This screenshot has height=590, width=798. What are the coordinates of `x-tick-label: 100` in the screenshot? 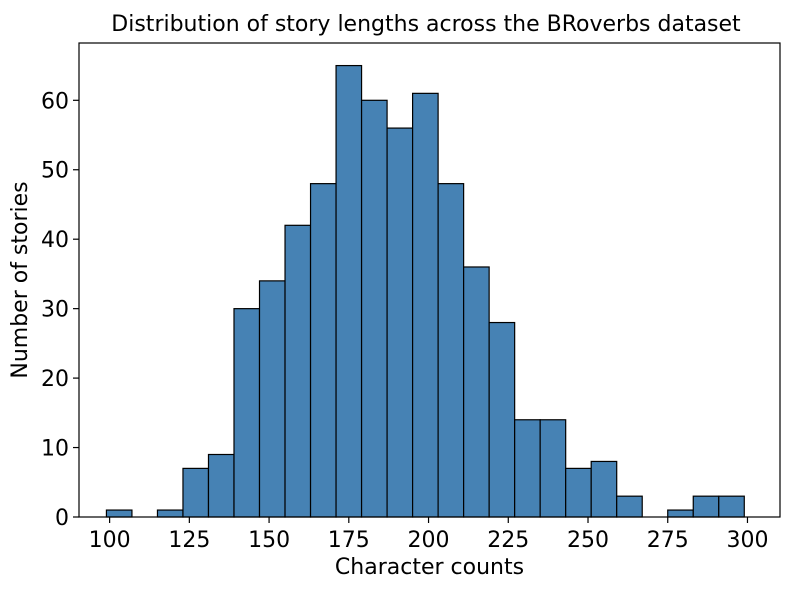 It's located at (110, 540).